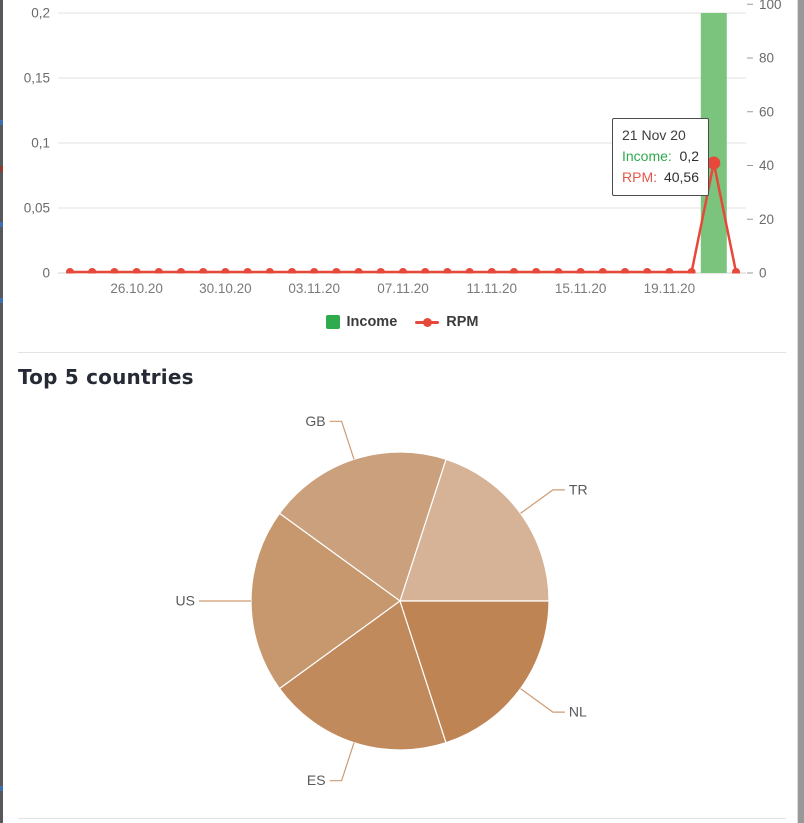  What do you see at coordinates (639, 177) in the screenshot?
I see `tooltip-rpm-label: RPM:` at bounding box center [639, 177].